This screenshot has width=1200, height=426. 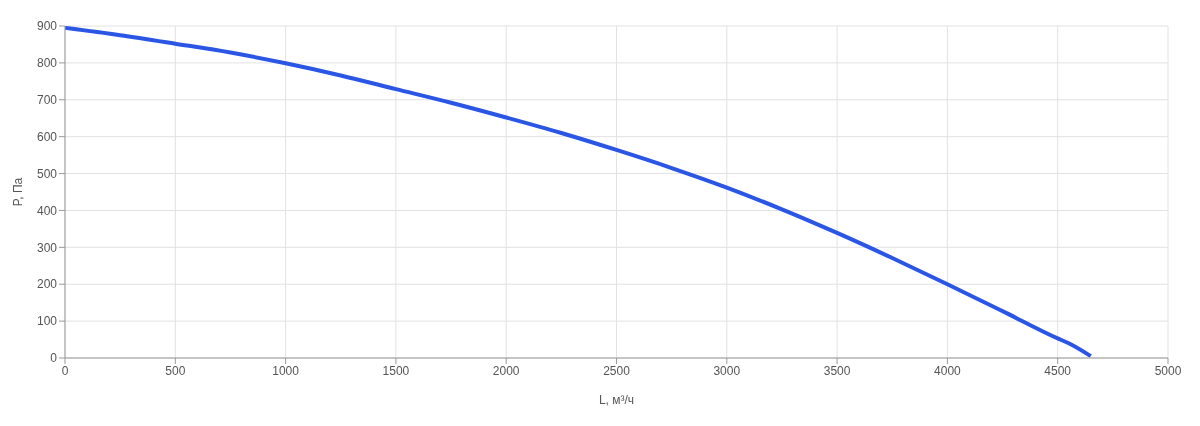 I want to click on x-tick-label: 1500, so click(x=396, y=370).